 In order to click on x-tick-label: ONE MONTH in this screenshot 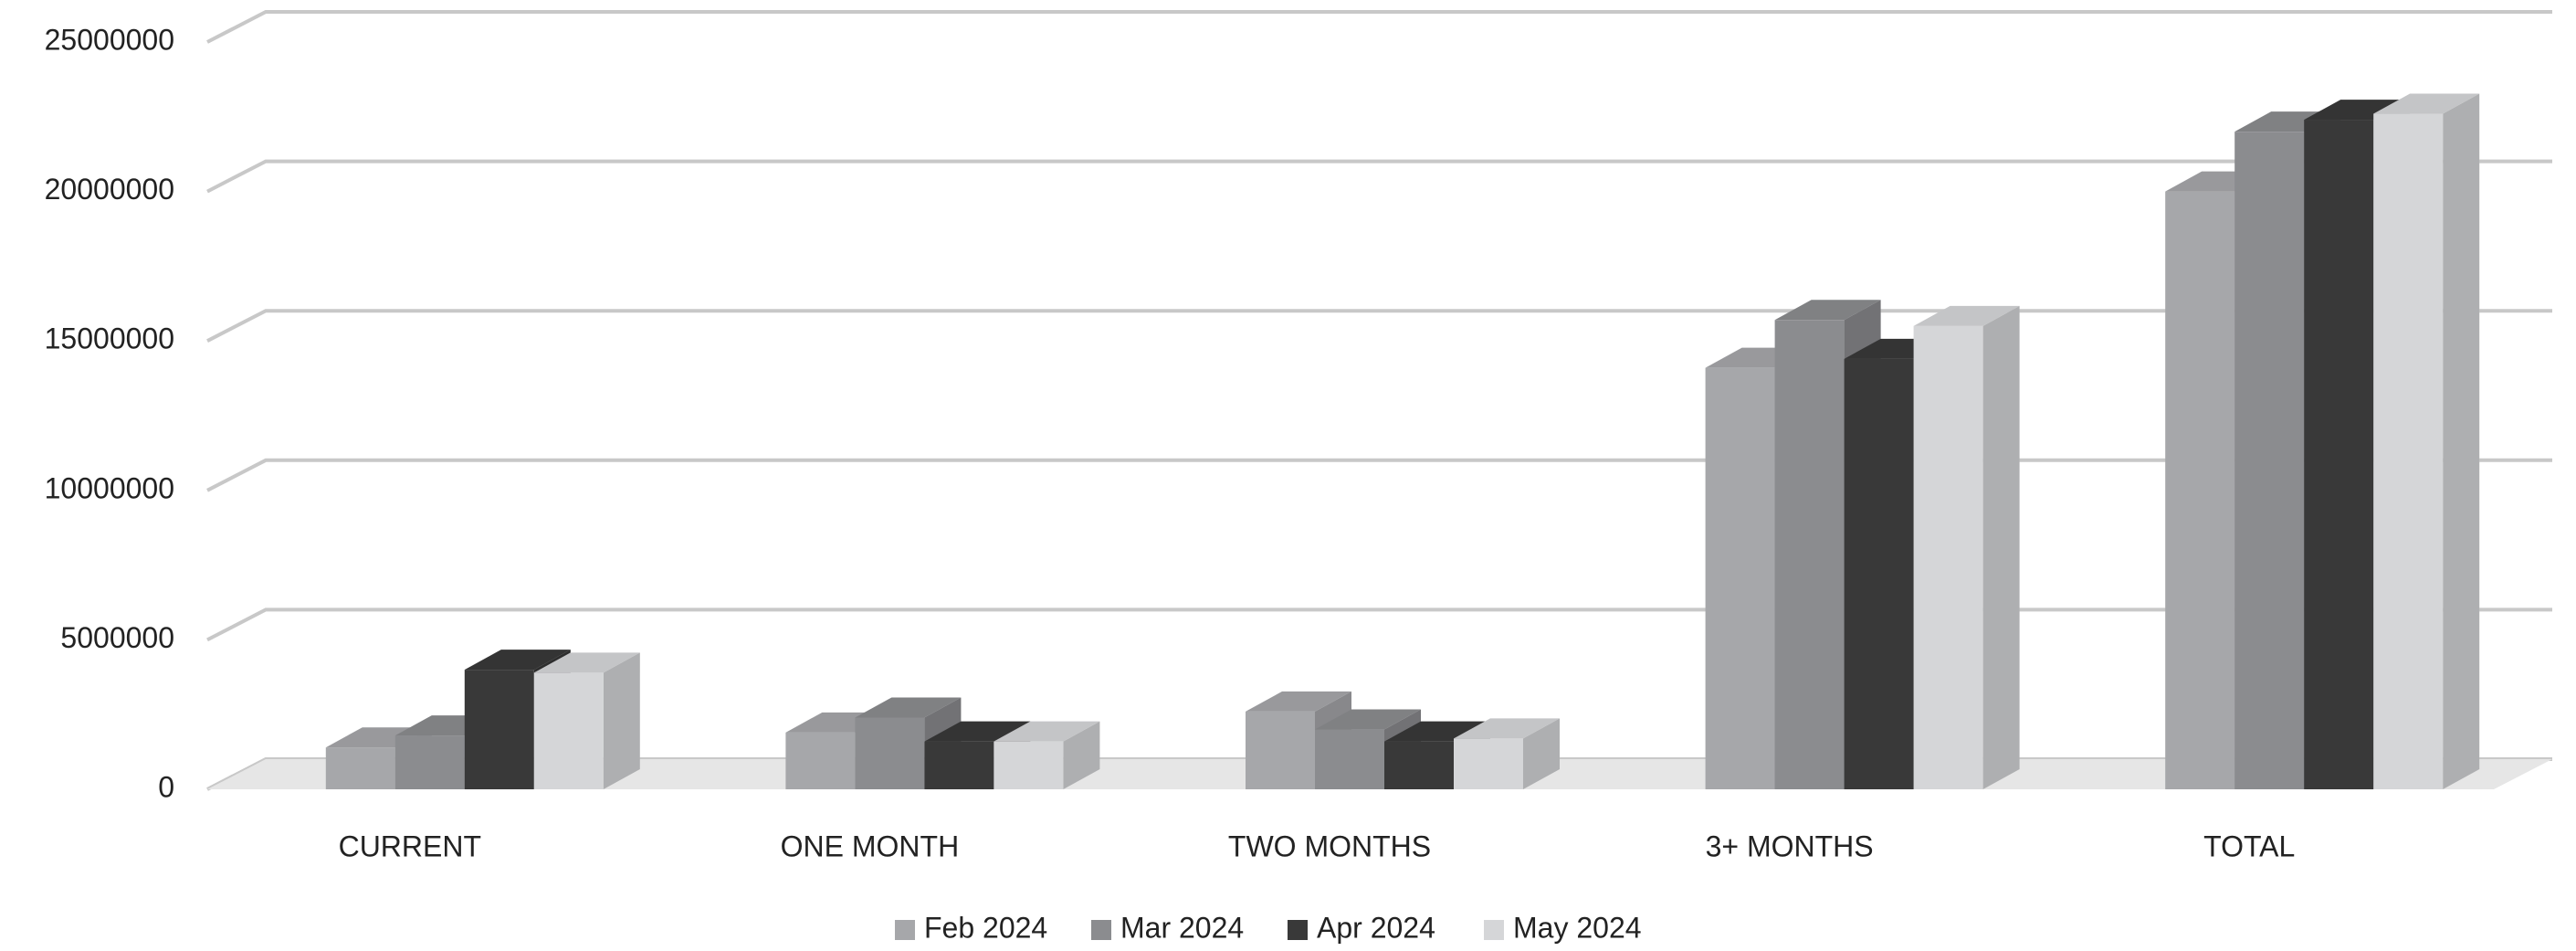, I will do `click(870, 846)`.